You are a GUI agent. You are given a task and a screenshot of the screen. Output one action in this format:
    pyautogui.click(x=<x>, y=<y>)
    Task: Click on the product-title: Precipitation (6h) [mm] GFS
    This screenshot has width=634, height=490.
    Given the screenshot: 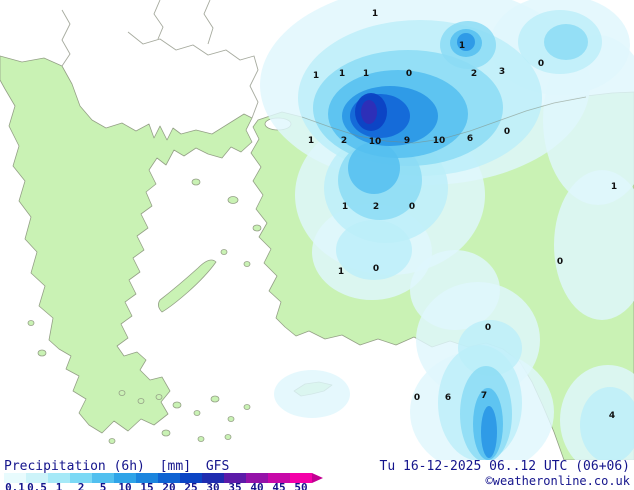 What is the action you would take?
    pyautogui.click(x=120, y=466)
    